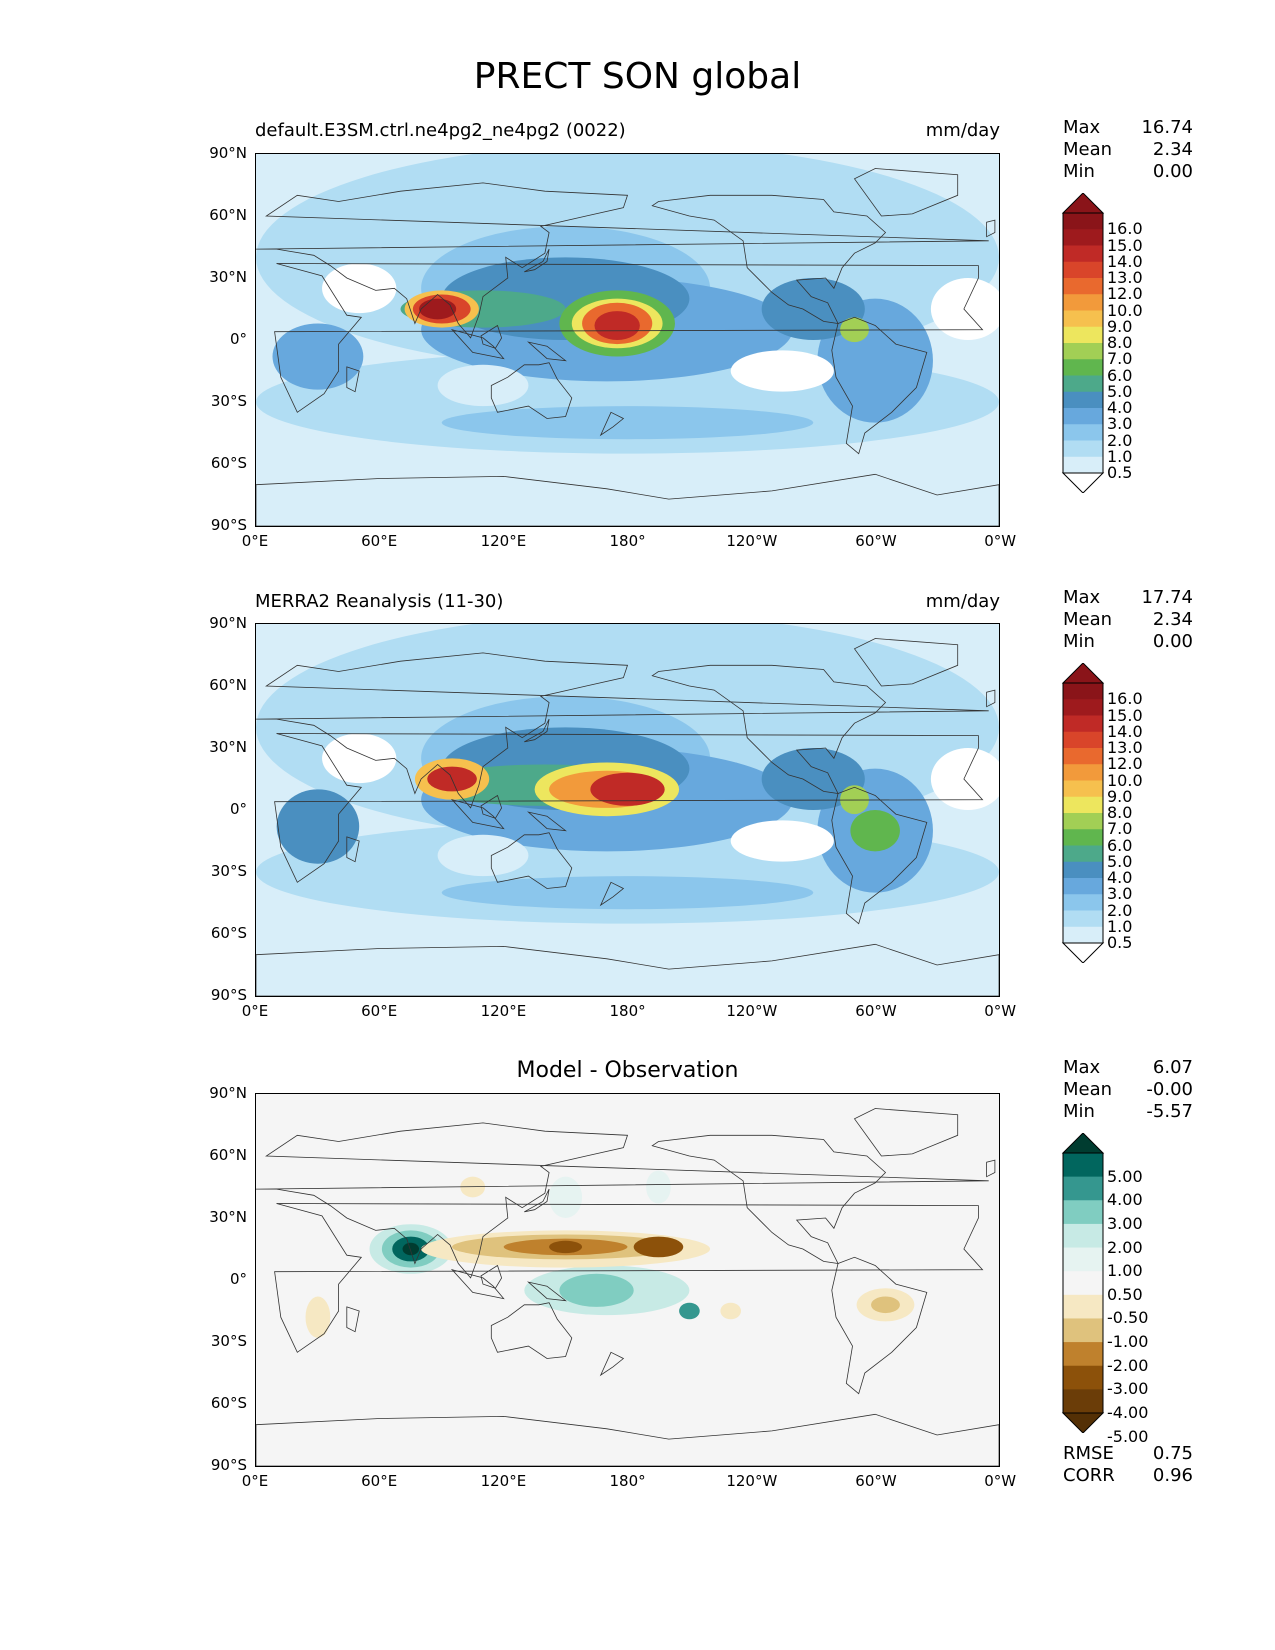 This screenshot has width=1275, height=1650. What do you see at coordinates (1000, 1481) in the screenshot?
I see `lon-tick-label: 0°W` at bounding box center [1000, 1481].